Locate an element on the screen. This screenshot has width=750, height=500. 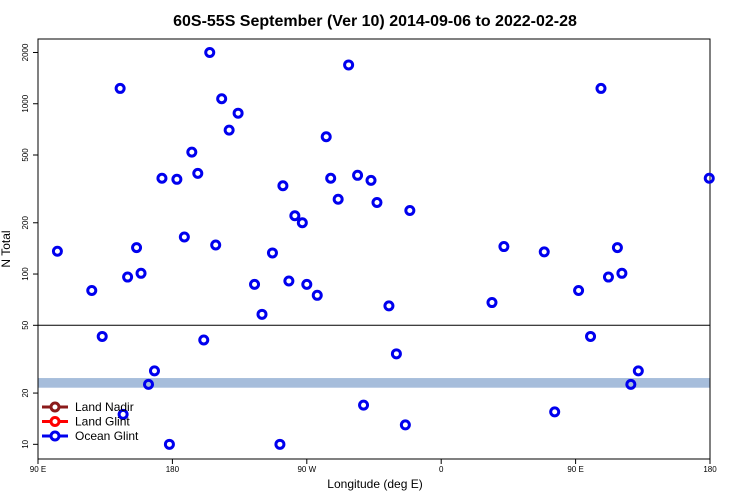
legend-label: Land Glint is located at coordinates (102, 422).